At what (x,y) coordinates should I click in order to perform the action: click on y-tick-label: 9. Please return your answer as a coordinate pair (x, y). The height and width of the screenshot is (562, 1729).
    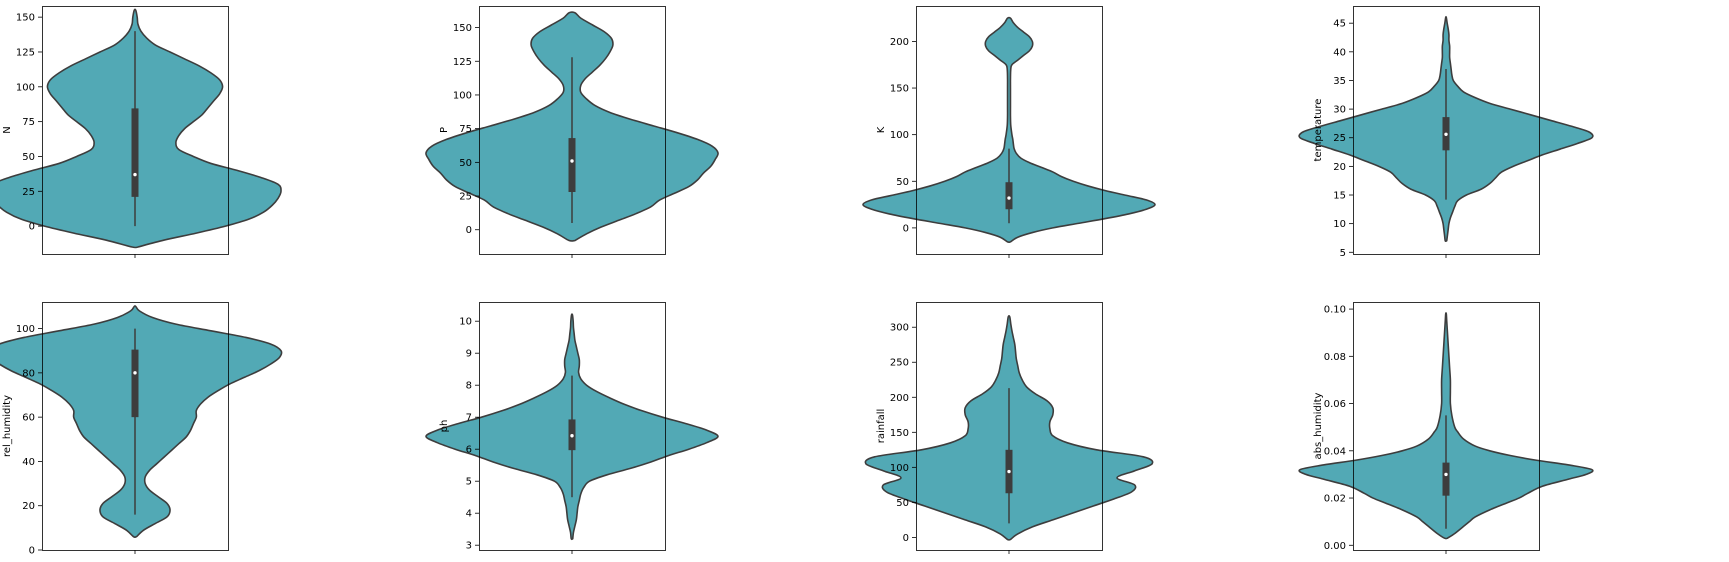
    Looking at the image, I should click on (469, 354).